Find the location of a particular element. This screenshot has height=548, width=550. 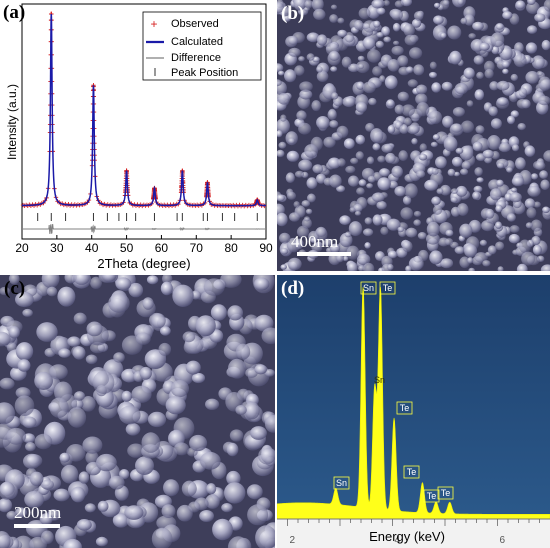

legend-marker-observed: + is located at coordinates (153, 24).